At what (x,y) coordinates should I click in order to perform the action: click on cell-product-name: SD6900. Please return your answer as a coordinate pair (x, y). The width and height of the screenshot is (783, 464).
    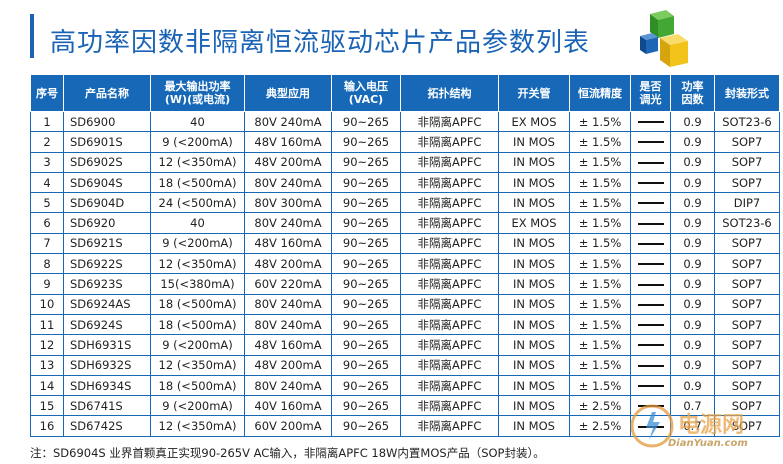
    Looking at the image, I should click on (107, 121).